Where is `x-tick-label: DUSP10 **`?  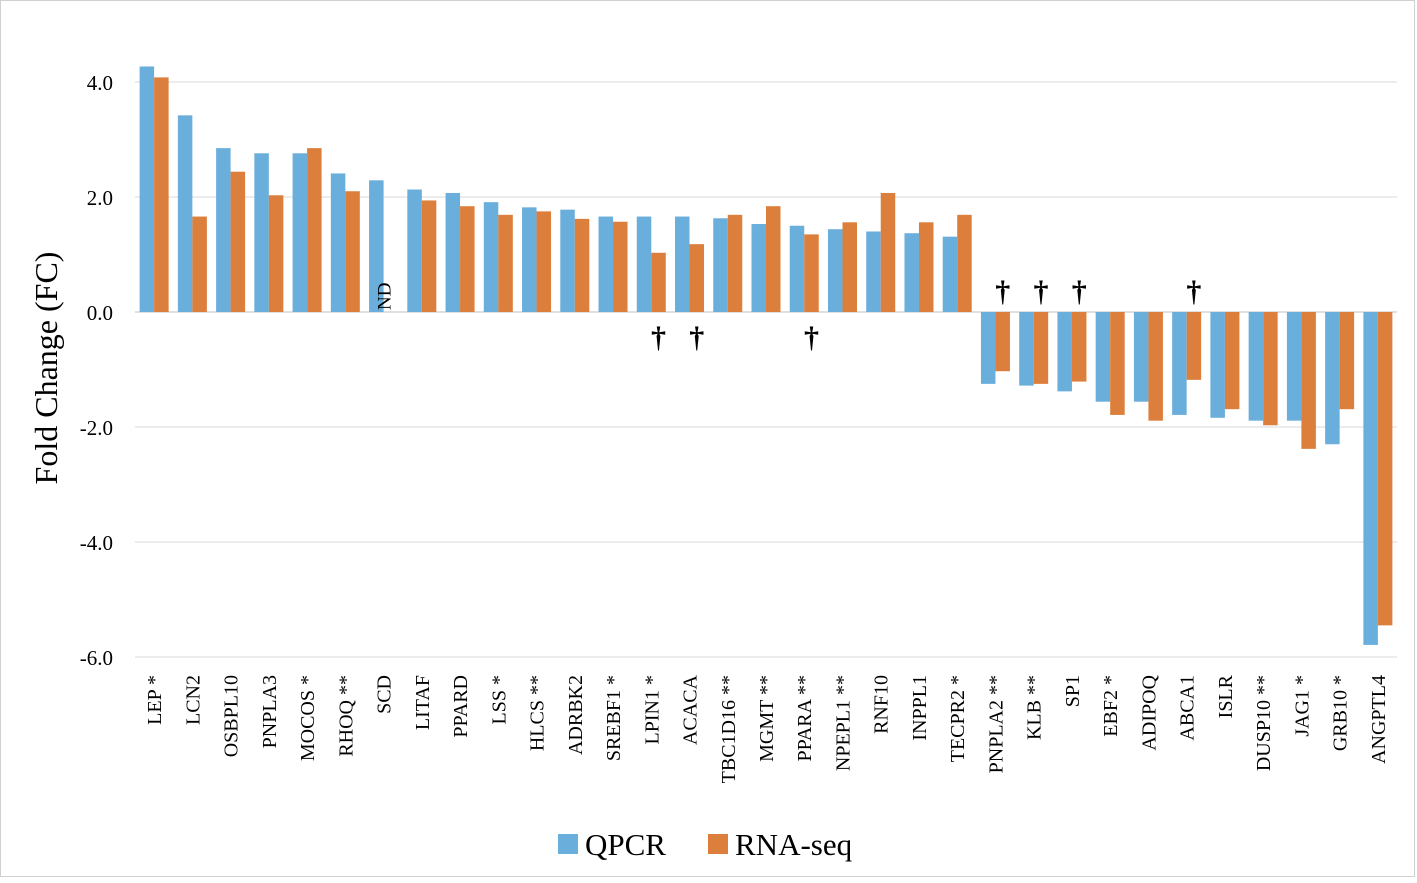
x-tick-label: DUSP10 ** is located at coordinates (1264, 723).